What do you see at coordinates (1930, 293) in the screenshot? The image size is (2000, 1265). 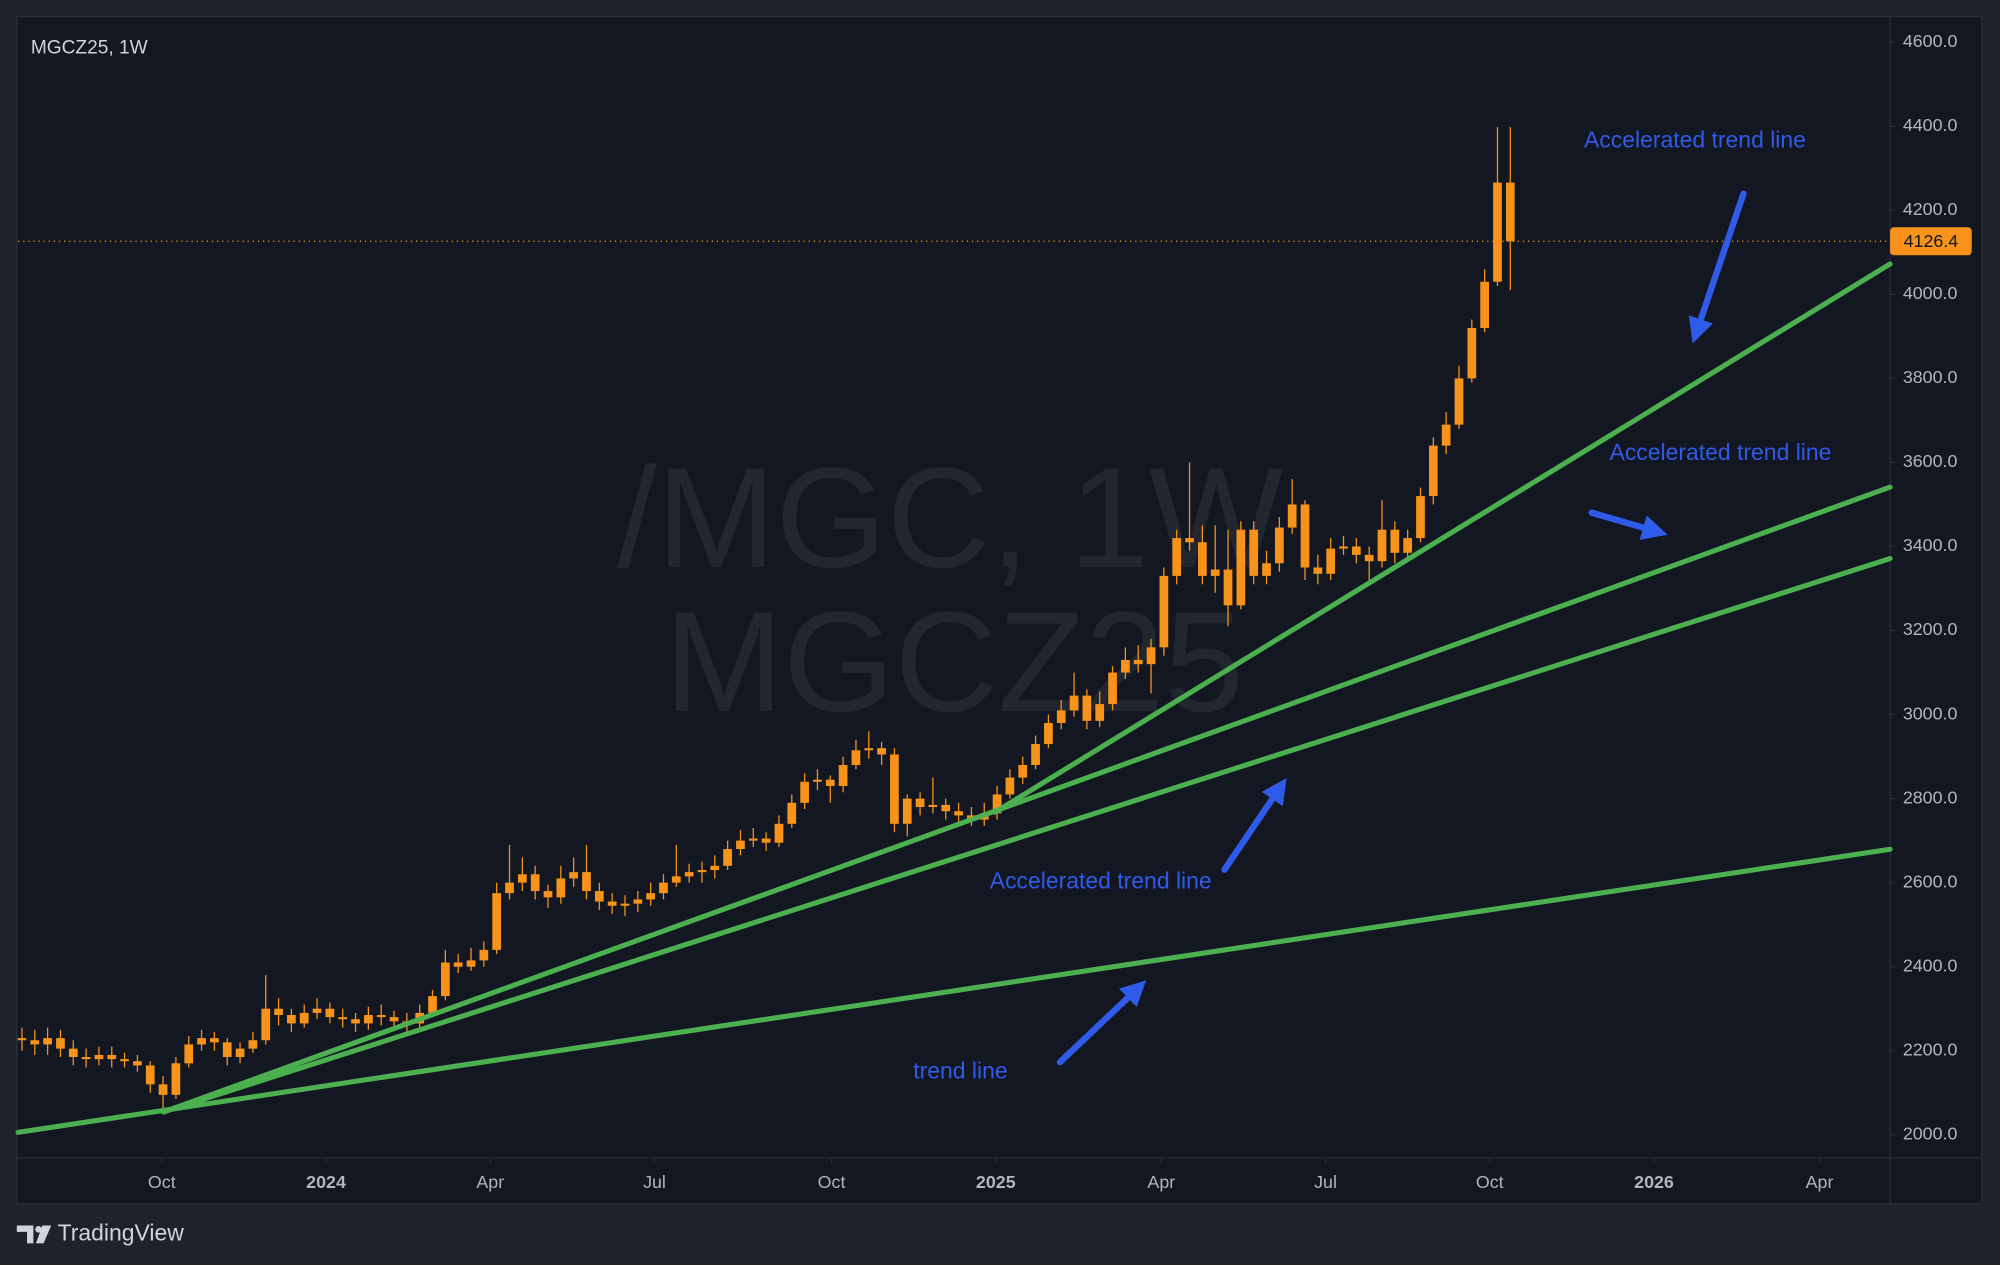 I see `y-tick-label: 4000.0` at bounding box center [1930, 293].